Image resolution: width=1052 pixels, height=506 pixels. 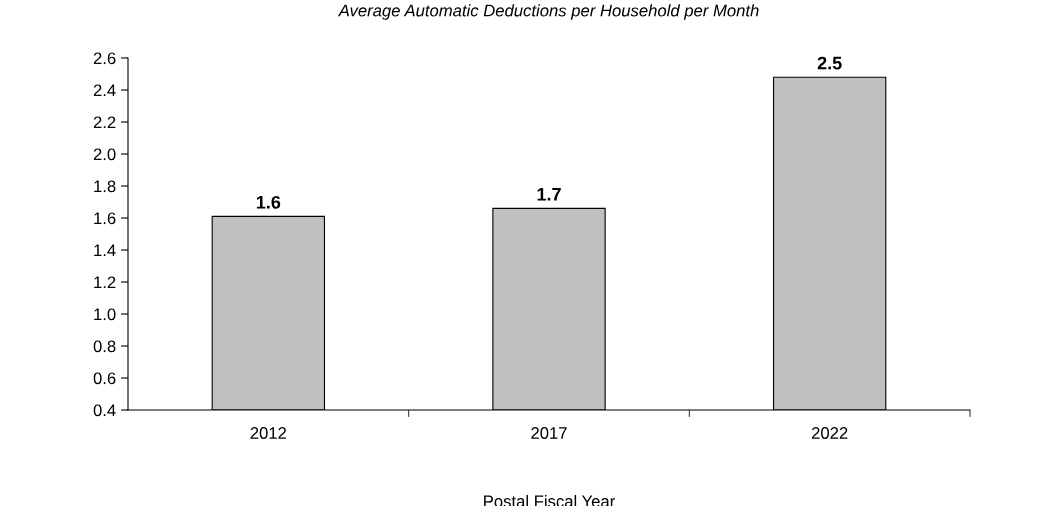 I want to click on y-tick-label: 2.0, so click(x=104, y=154).